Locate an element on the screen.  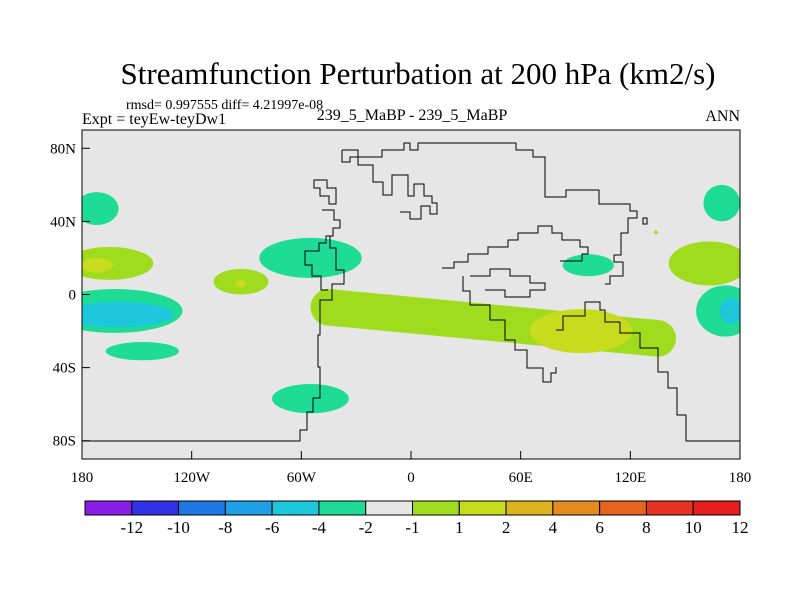
colorbar-label-3: -6 is located at coordinates (272, 527).